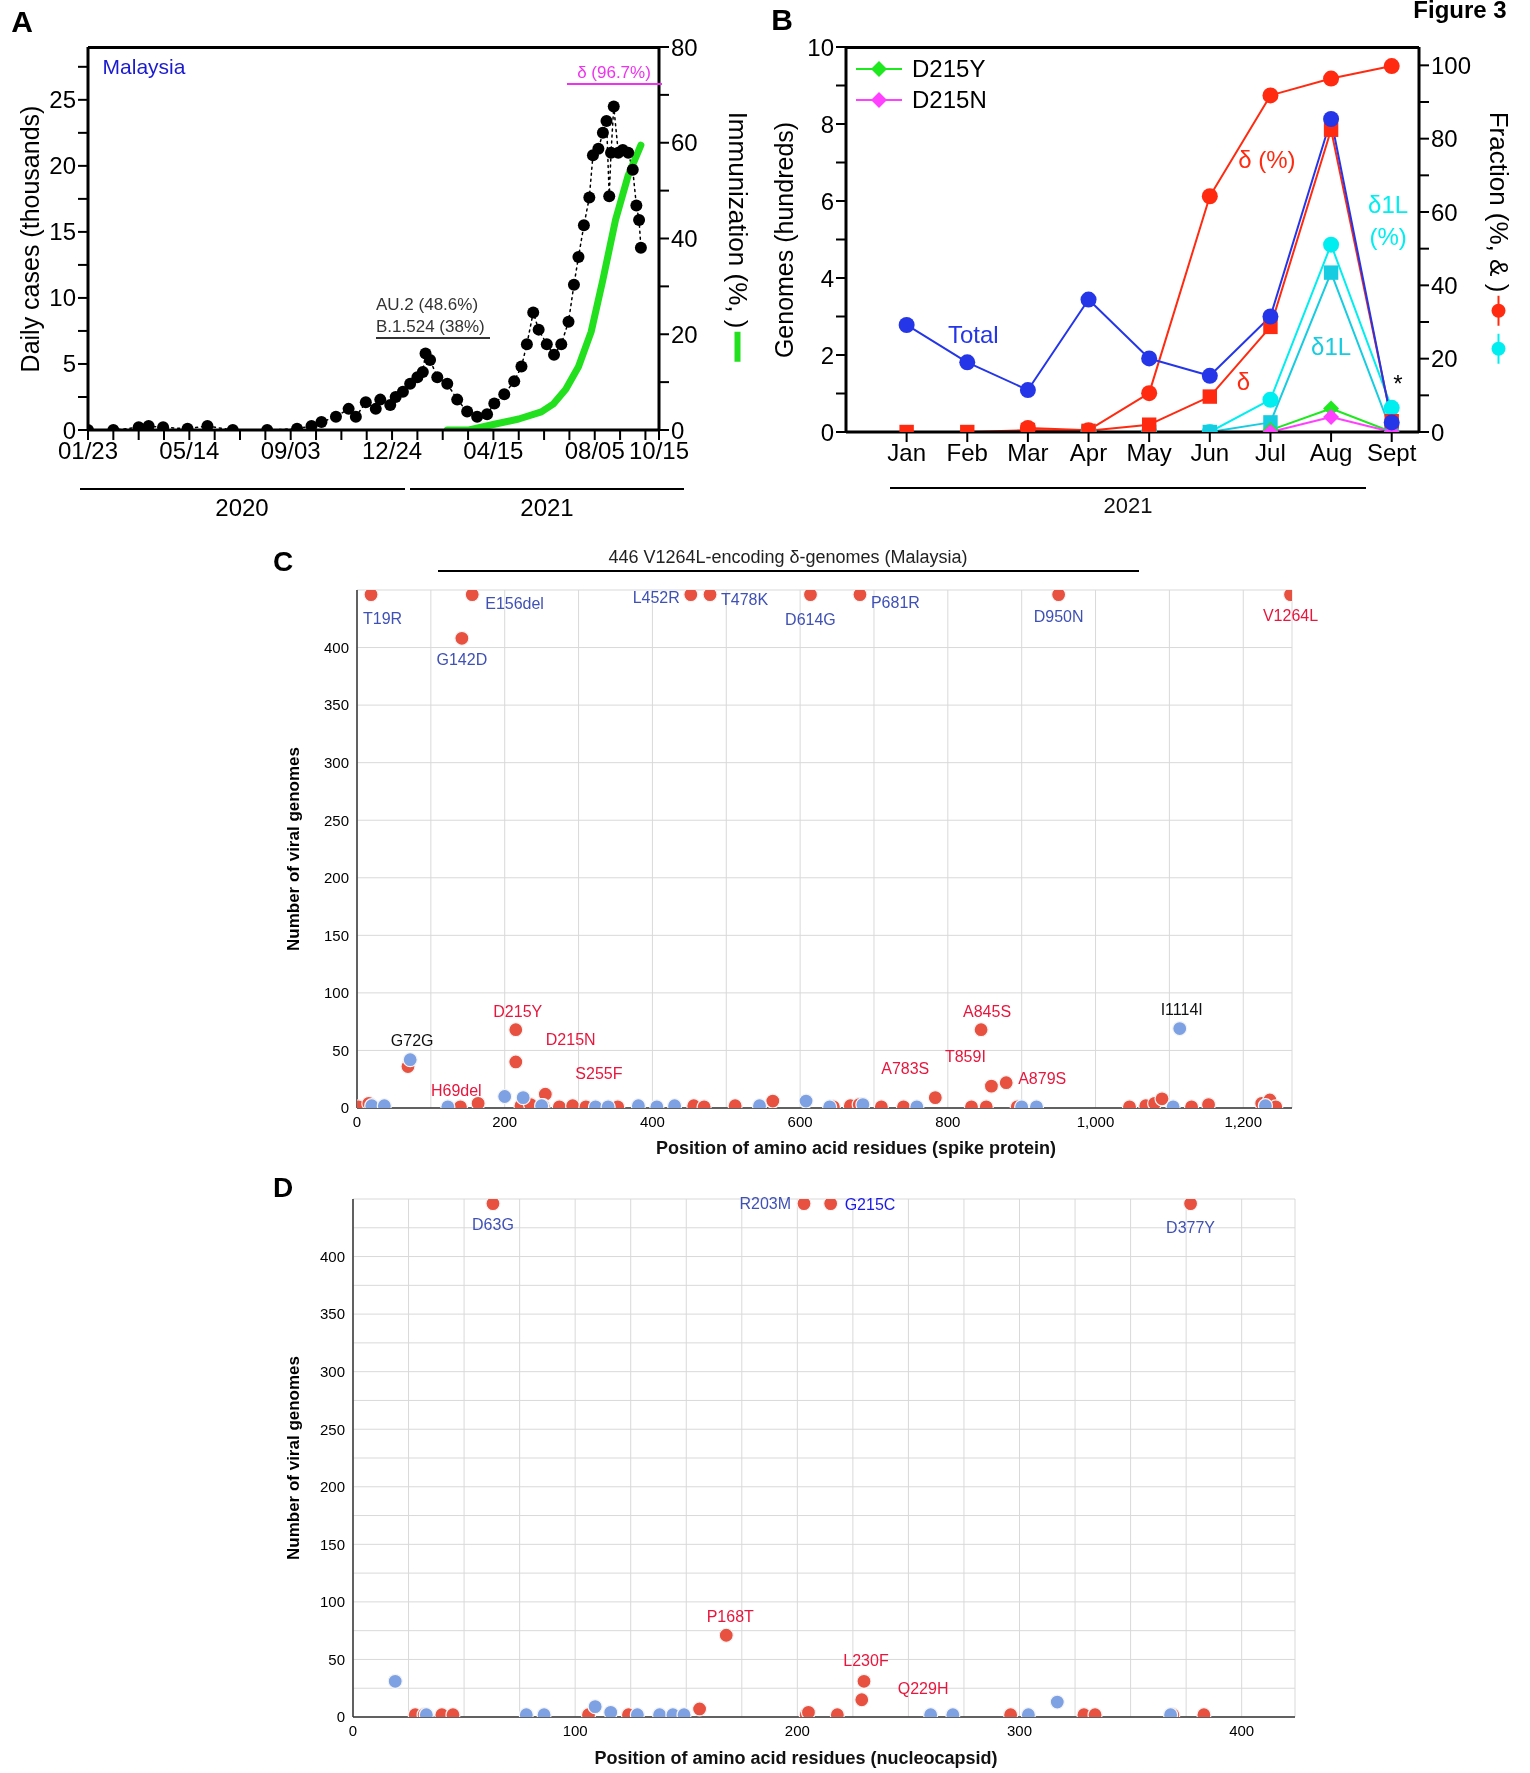 Image resolution: width=1530 pixels, height=1773 pixels. Describe the element at coordinates (1331, 346) in the screenshot. I see `series-label: δ1L` at that location.